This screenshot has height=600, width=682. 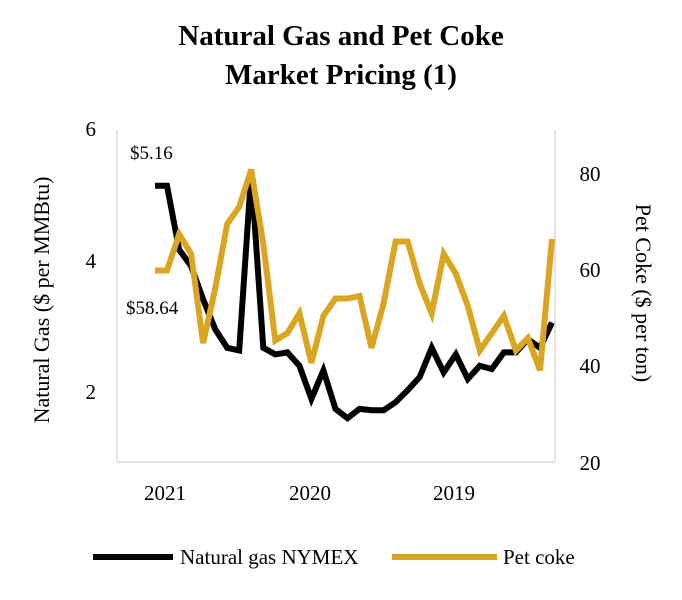 What do you see at coordinates (91, 261) in the screenshot?
I see `y-left-tick-label: 4` at bounding box center [91, 261].